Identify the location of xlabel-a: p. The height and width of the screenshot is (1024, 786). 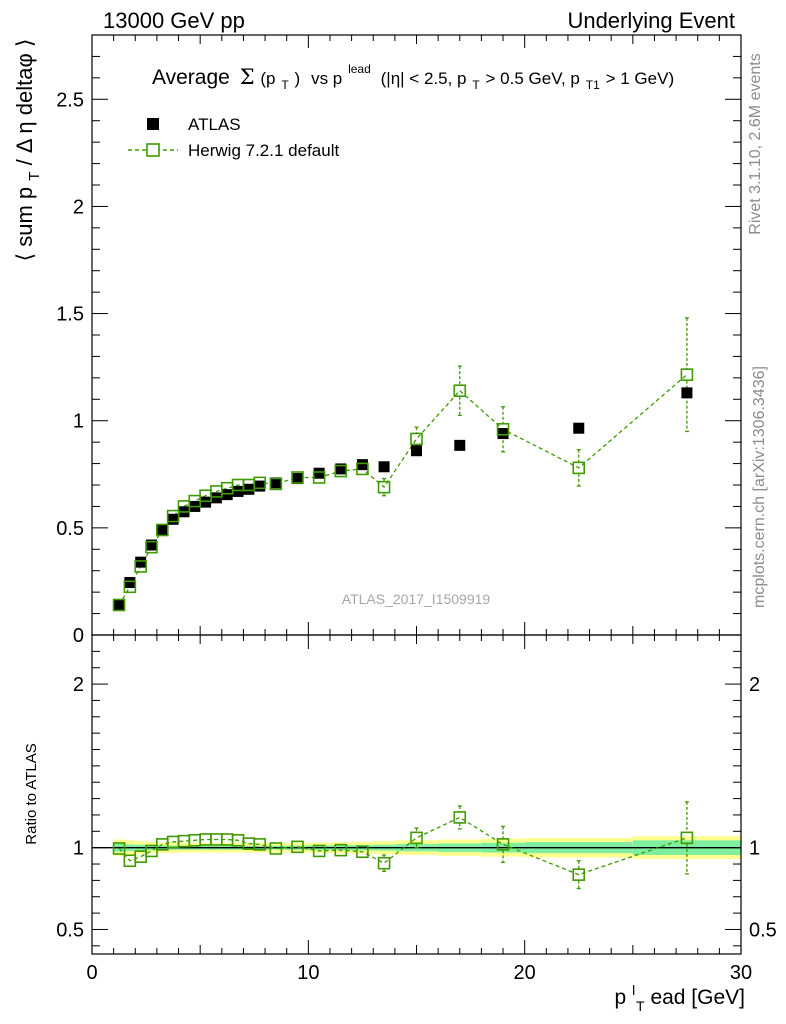
(621, 997).